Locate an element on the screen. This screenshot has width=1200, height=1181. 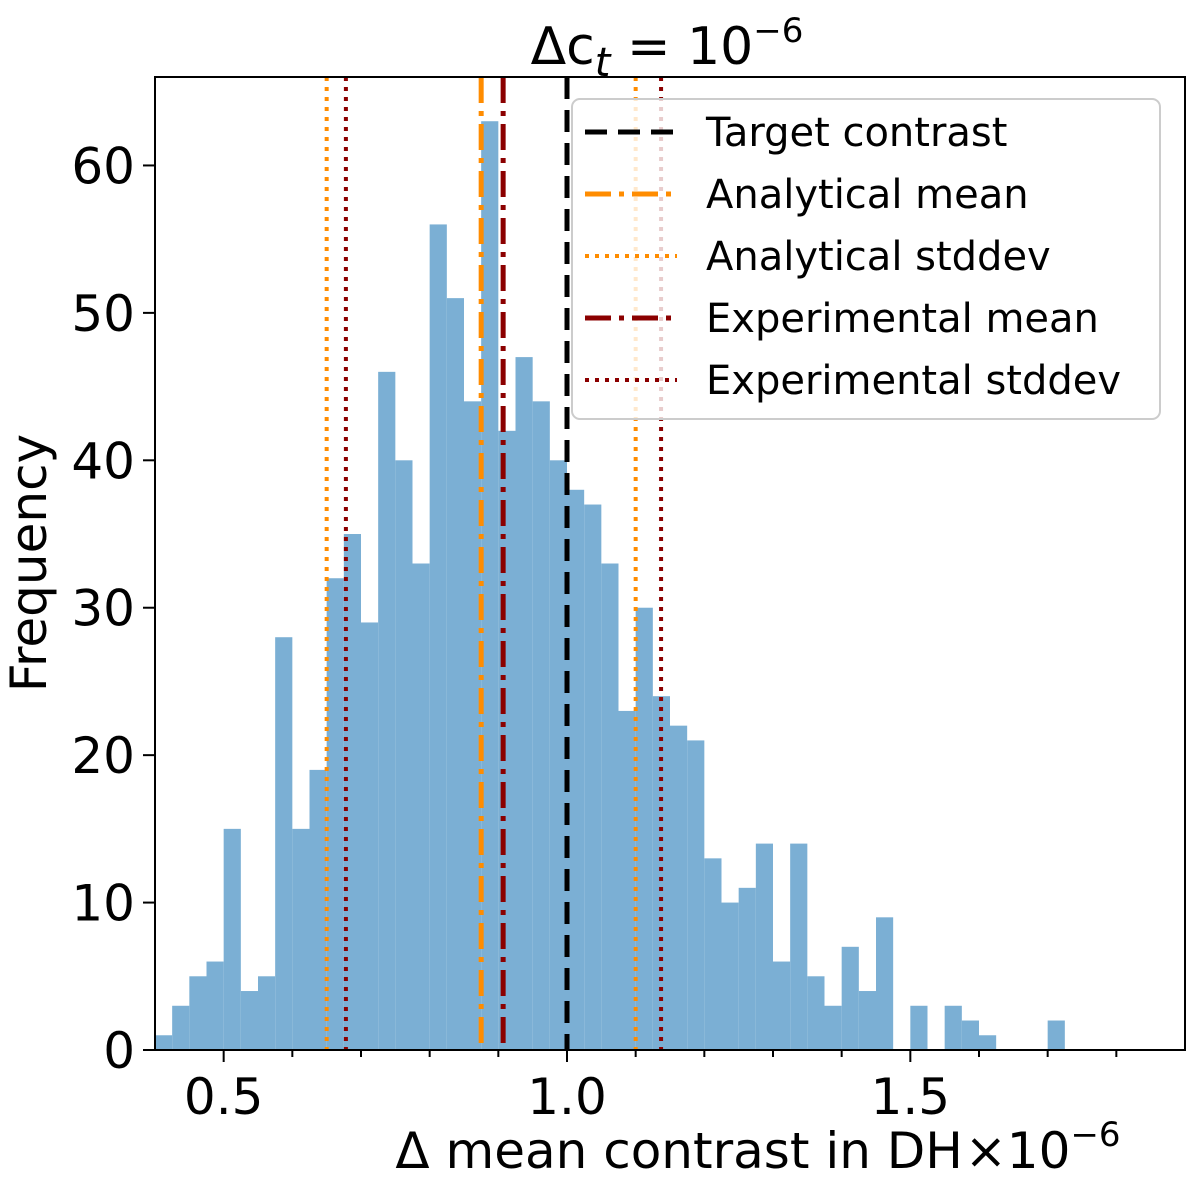
y-tick-label: 30 is located at coordinates (103, 609).